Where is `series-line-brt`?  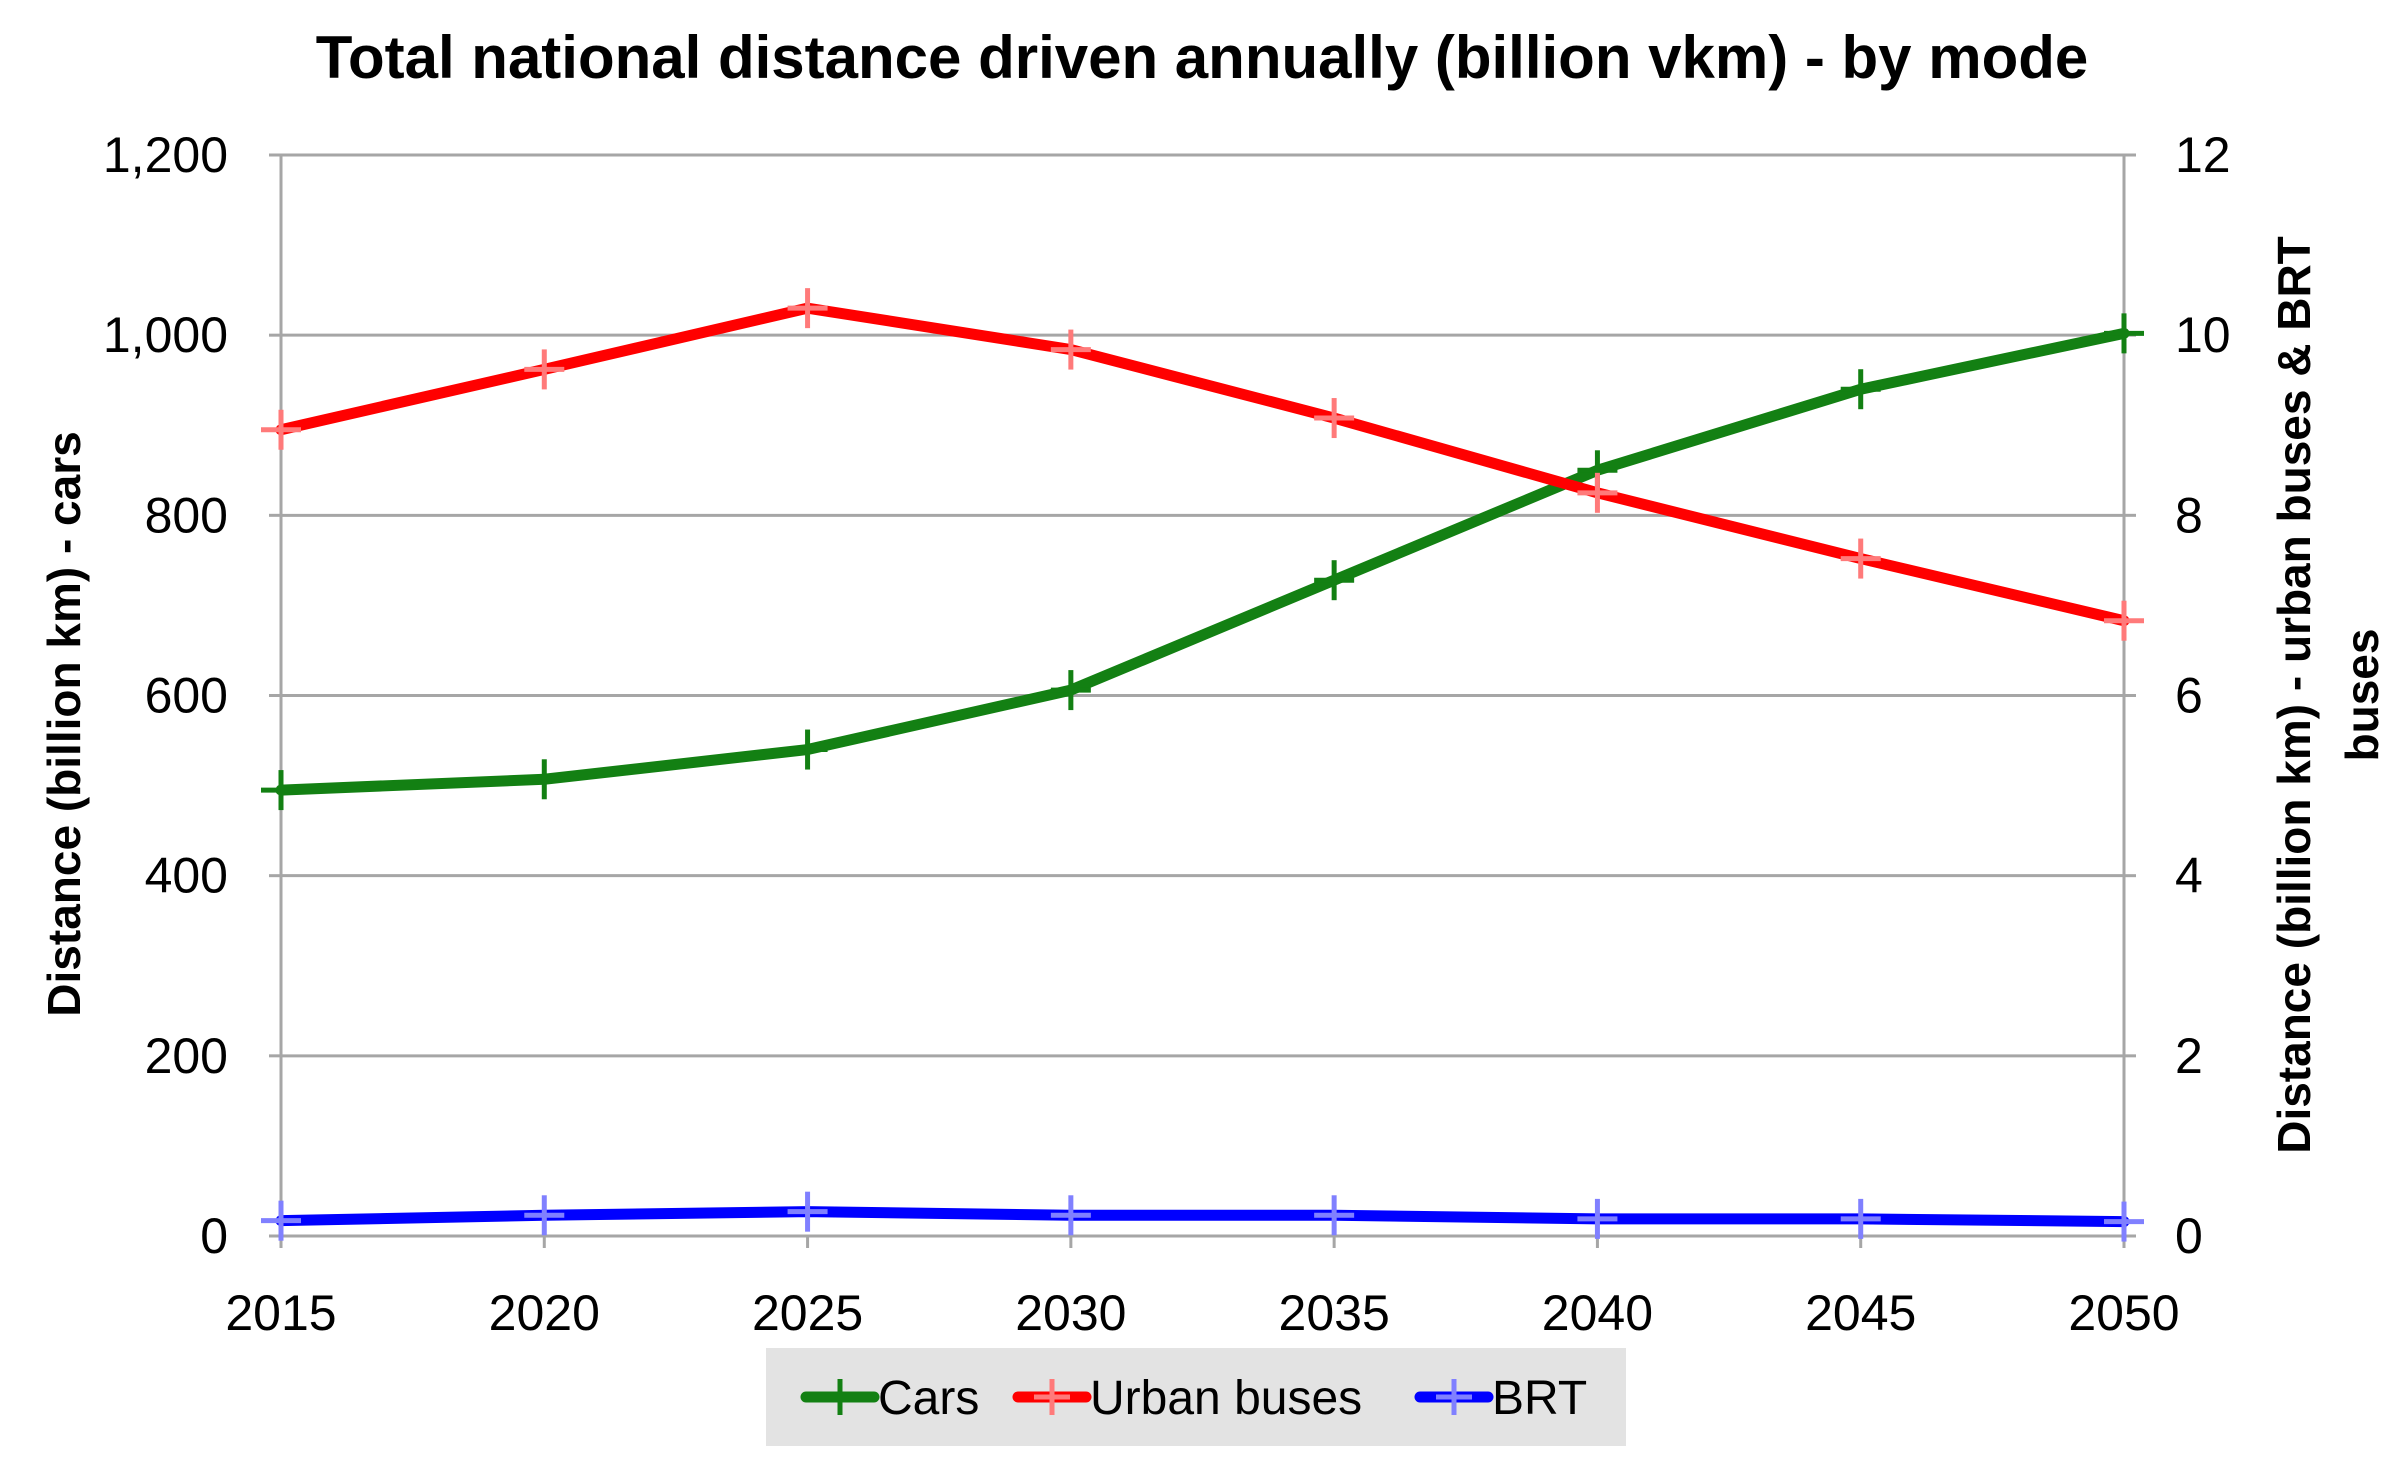 series-line-brt is located at coordinates (1202, 1217).